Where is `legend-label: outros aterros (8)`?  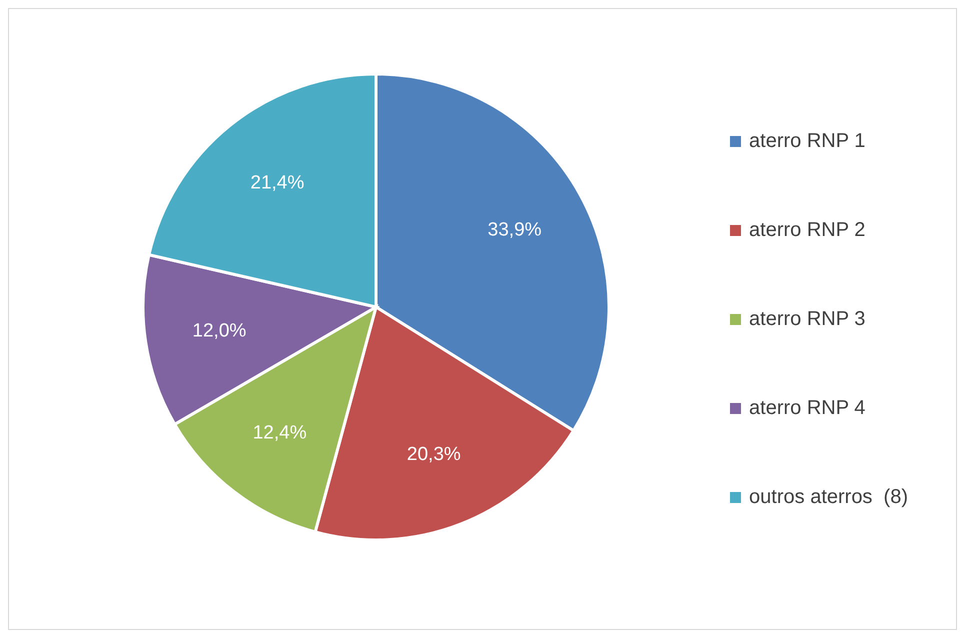 legend-label: outros aterros (8) is located at coordinates (828, 497).